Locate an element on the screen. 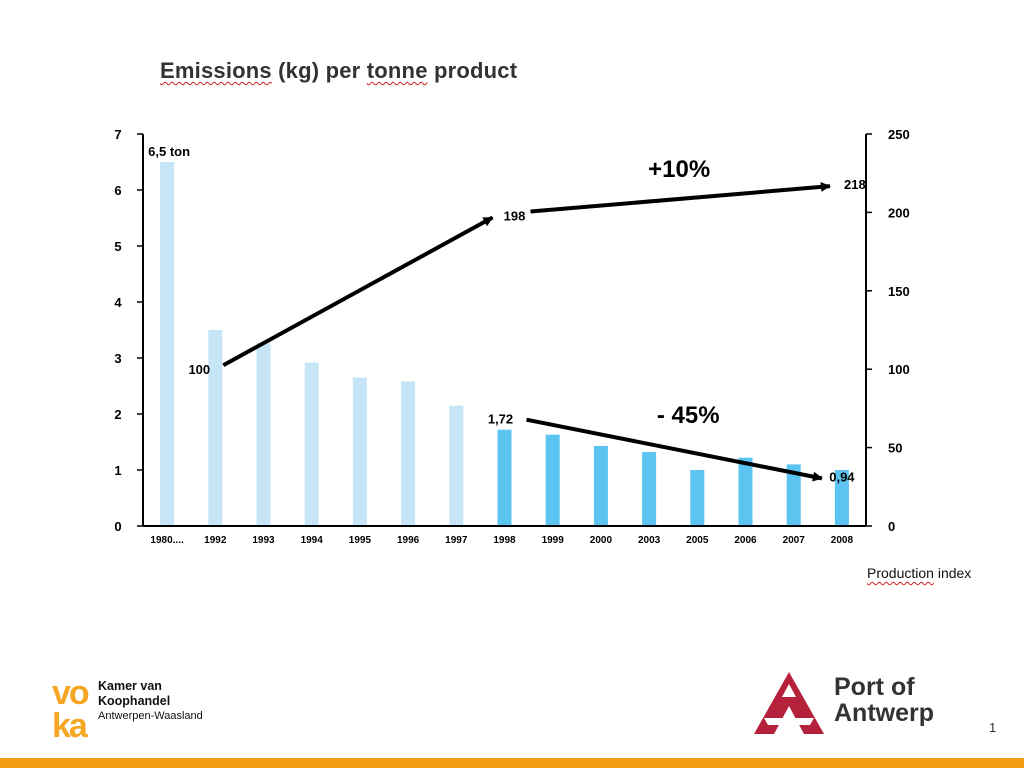 This screenshot has height=768, width=1024. x-tick-label-2005: 2005 is located at coordinates (697, 540).